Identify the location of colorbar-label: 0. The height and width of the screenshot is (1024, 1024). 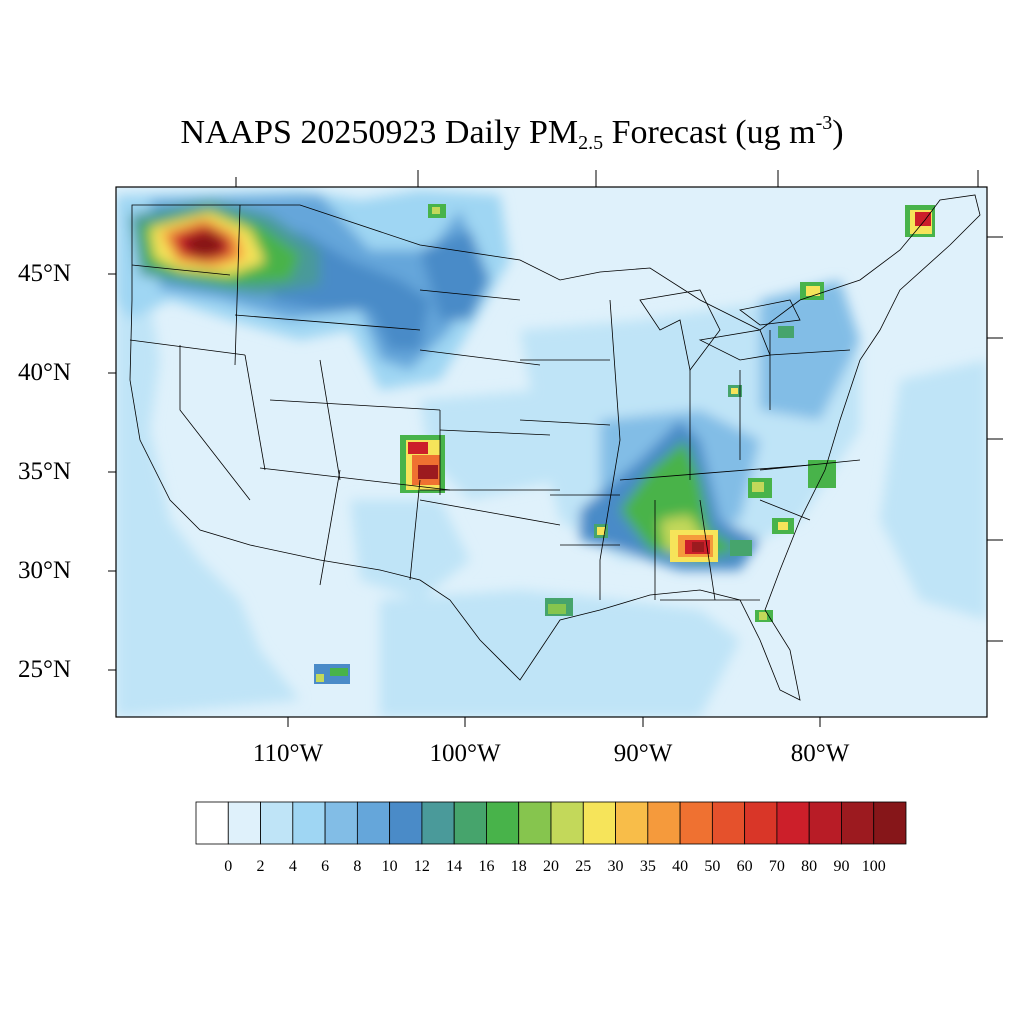
(228, 866).